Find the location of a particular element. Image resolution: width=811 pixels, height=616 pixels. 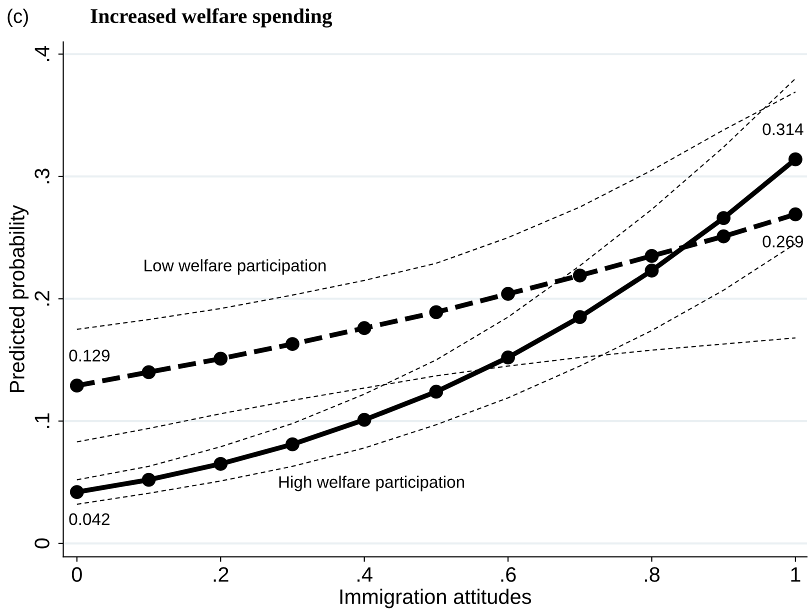

y-tick-label: .4 is located at coordinates (42, 53).